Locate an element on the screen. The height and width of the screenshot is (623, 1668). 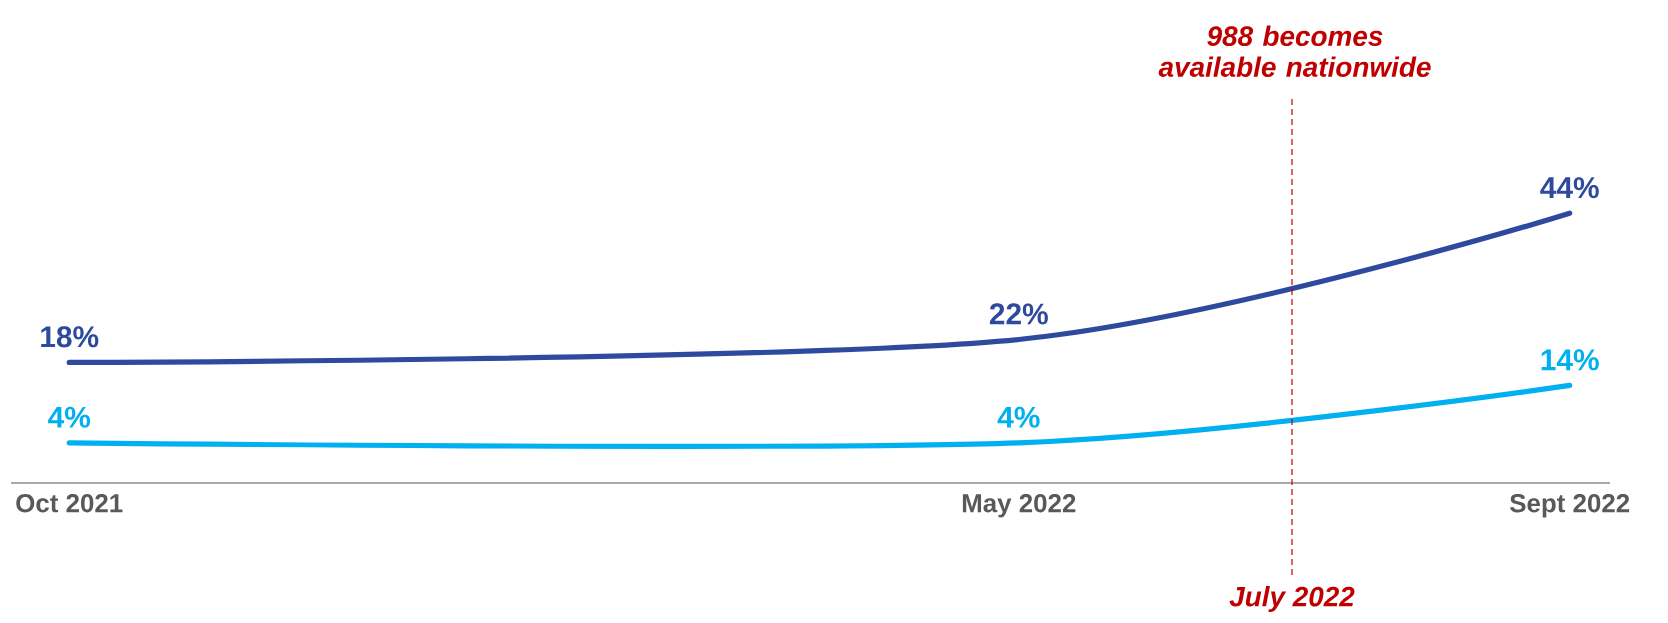
ref-line-label: July 2022 is located at coordinates (1292, 599).